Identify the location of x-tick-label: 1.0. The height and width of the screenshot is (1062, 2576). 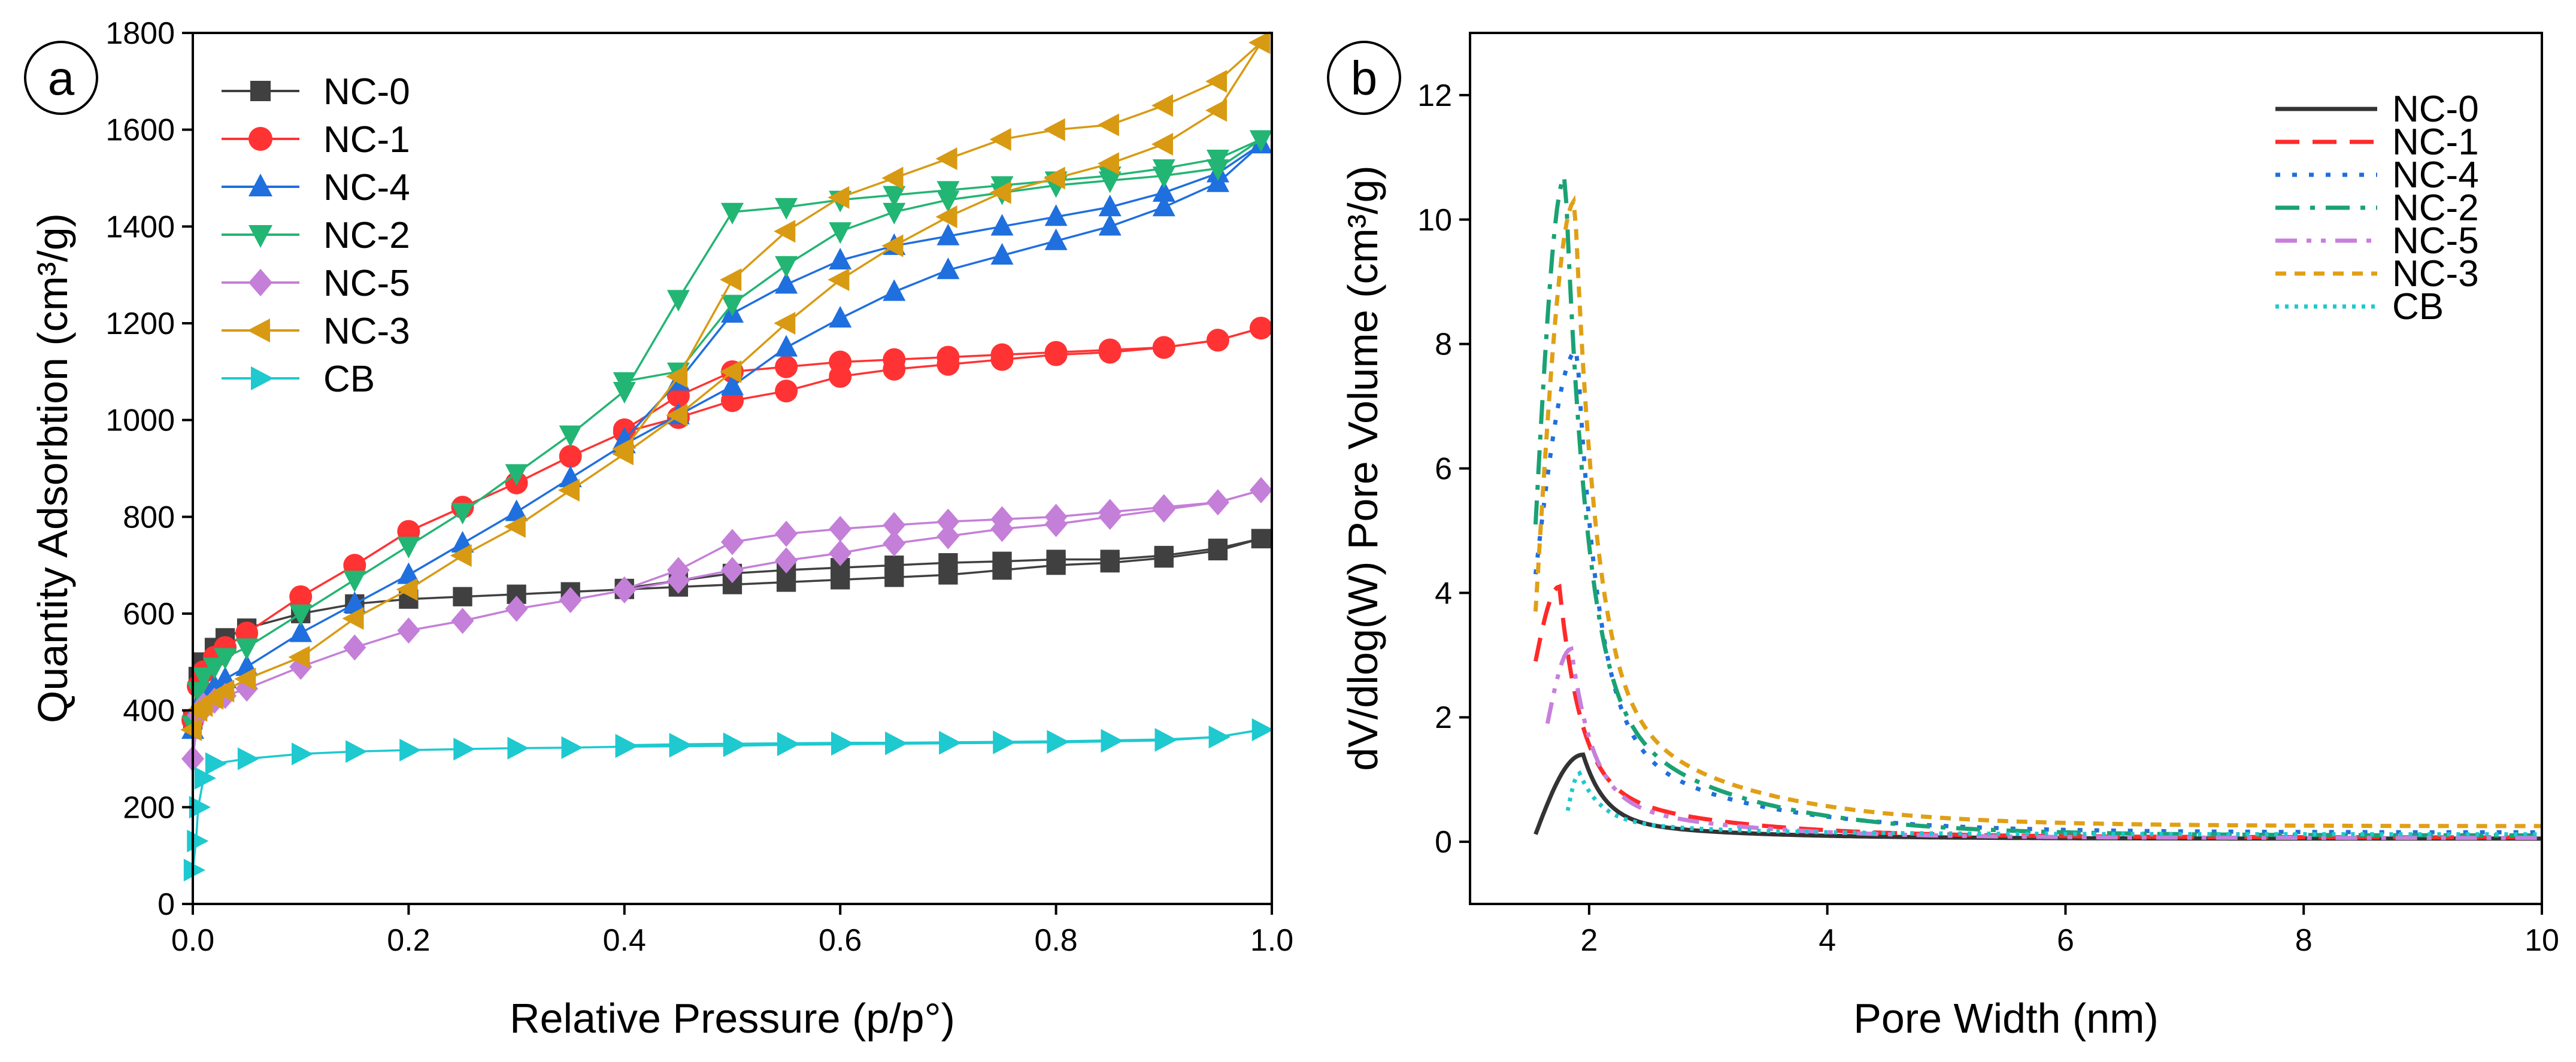
(1271, 940).